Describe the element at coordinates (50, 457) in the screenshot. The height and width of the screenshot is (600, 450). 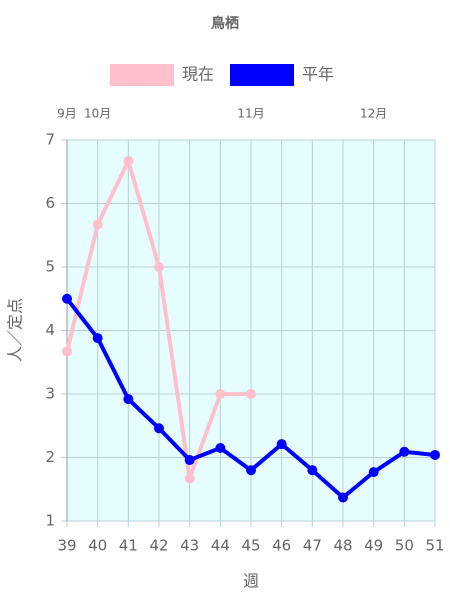
I see `y-tick-label: 2` at that location.